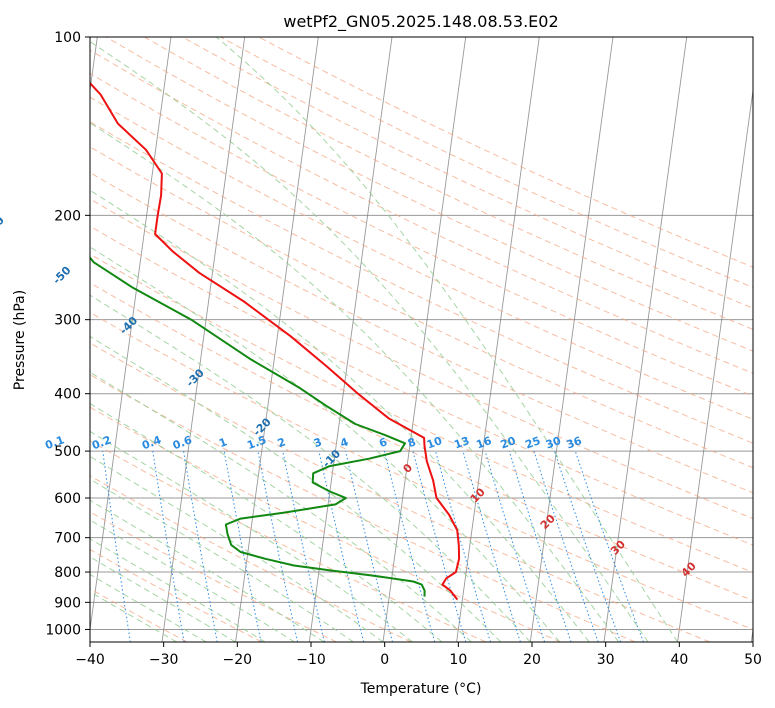  I want to click on mixing-ratio-label: 30, so click(553, 443).